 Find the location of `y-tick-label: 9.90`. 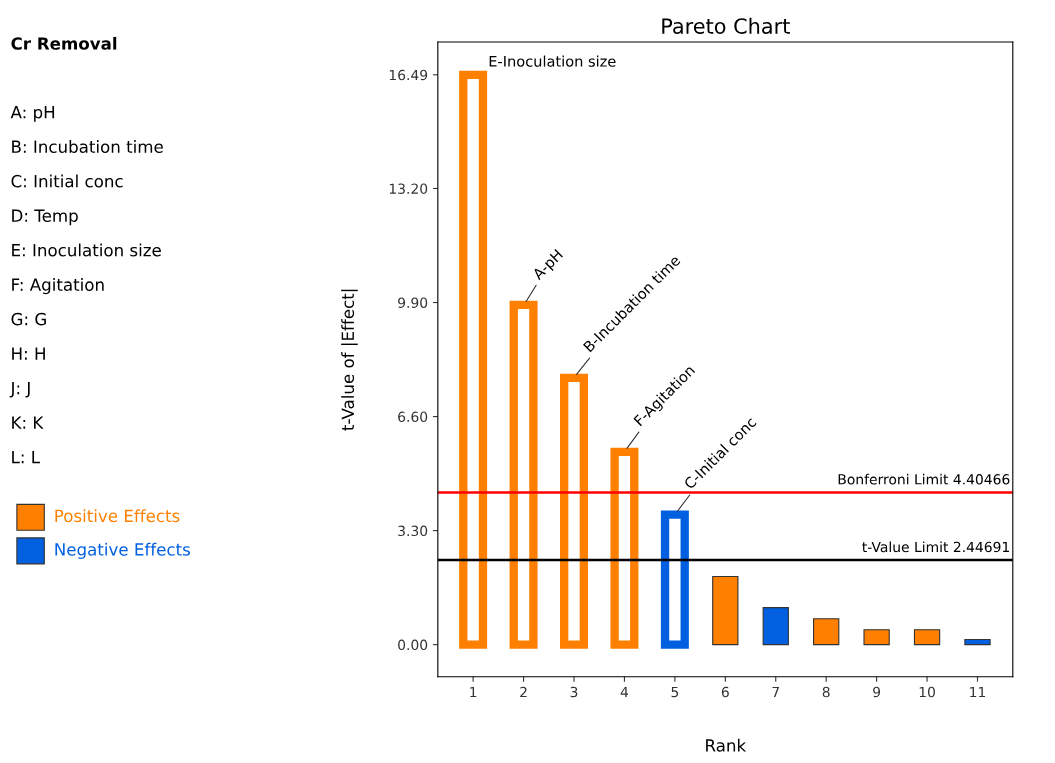

y-tick-label: 9.90 is located at coordinates (413, 302).